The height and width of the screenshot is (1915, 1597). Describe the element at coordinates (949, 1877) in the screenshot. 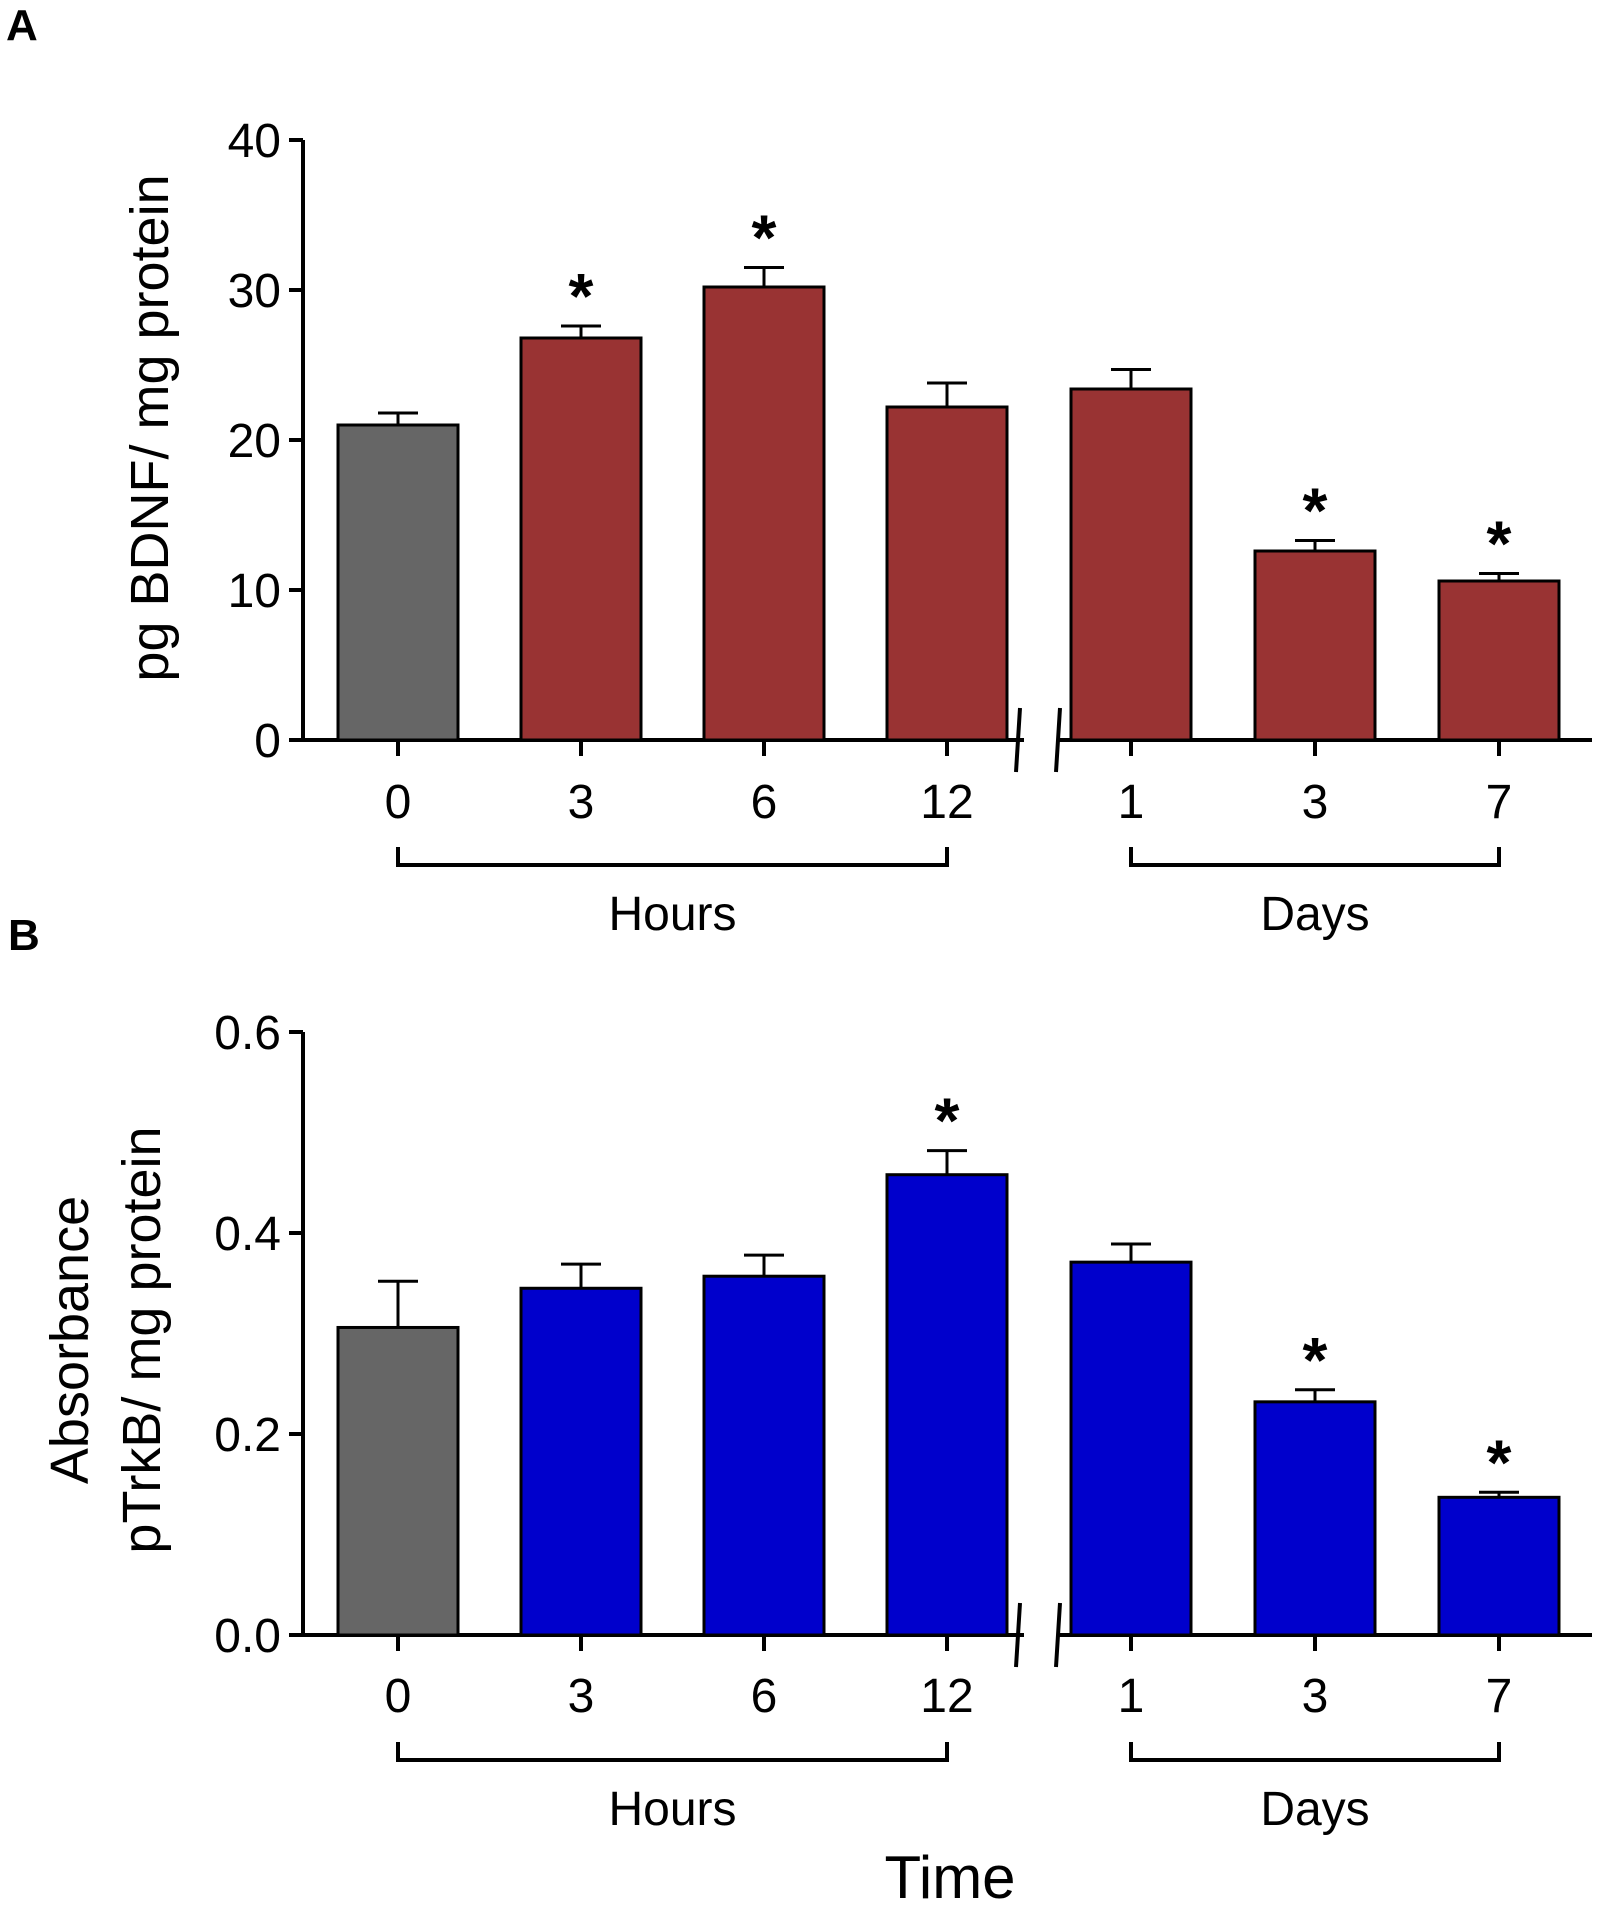

I see `x-axis-title: Time` at that location.